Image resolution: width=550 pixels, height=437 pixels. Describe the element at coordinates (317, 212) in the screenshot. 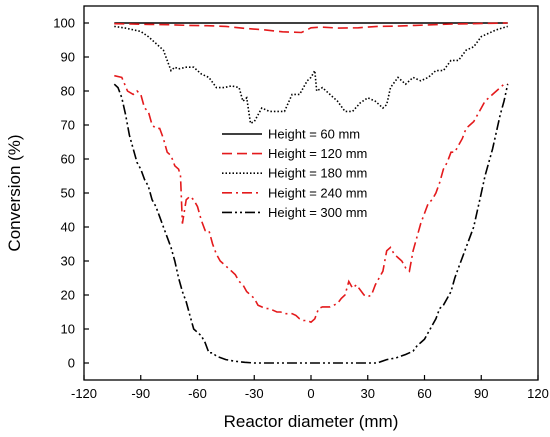

I see `legend-label-5: Height = 300 mm` at that location.